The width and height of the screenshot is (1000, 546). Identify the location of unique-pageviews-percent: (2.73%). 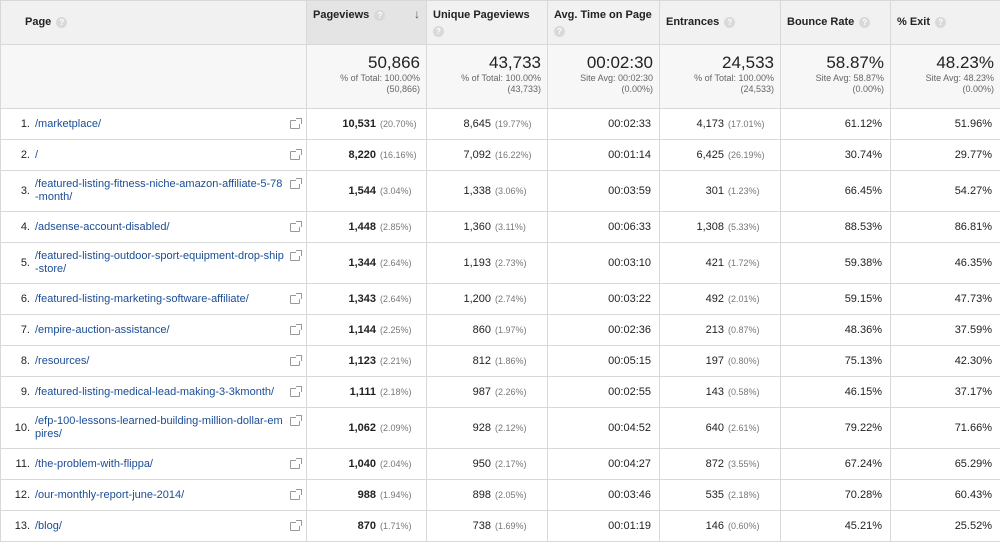
(511, 263).